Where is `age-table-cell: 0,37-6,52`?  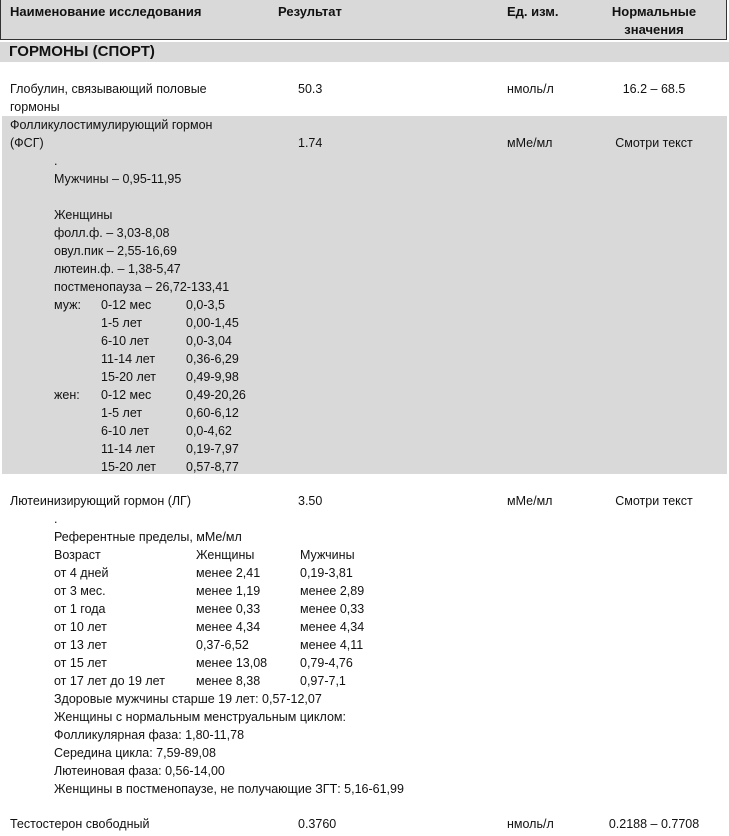
age-table-cell: 0,37-6,52 is located at coordinates (222, 645).